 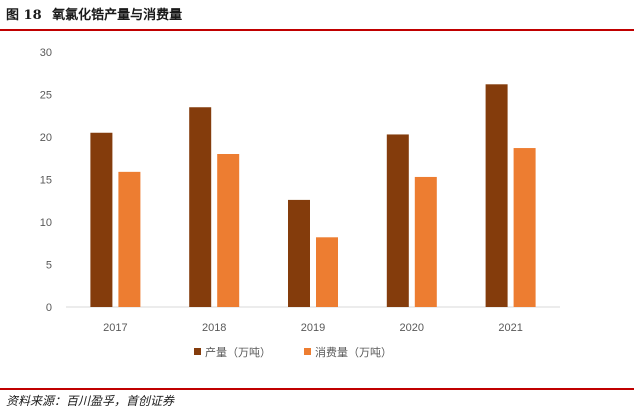 I want to click on y-tick-label: 30, so click(x=46, y=53).